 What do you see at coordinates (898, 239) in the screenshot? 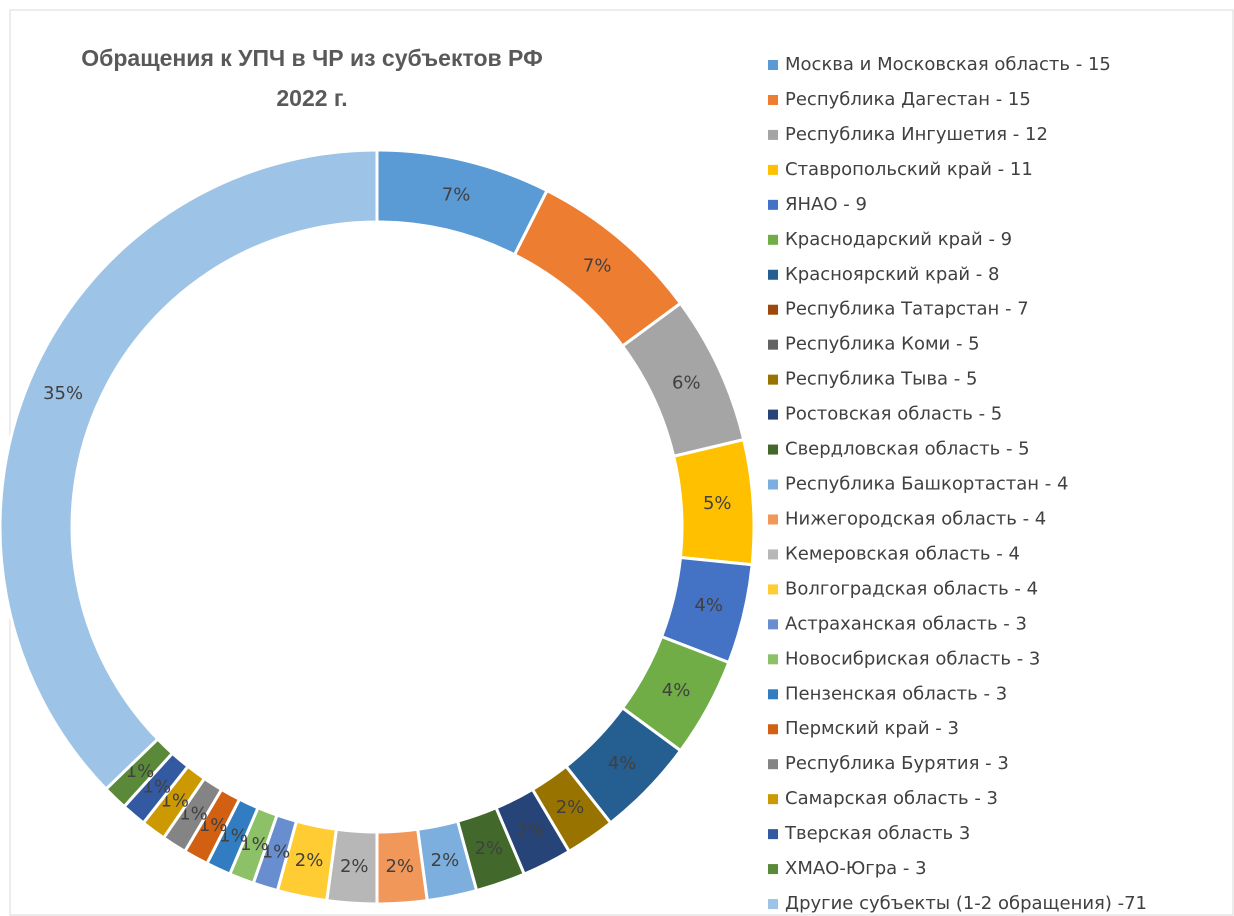
I see `legend-label: Краснодарский край - 9` at bounding box center [898, 239].